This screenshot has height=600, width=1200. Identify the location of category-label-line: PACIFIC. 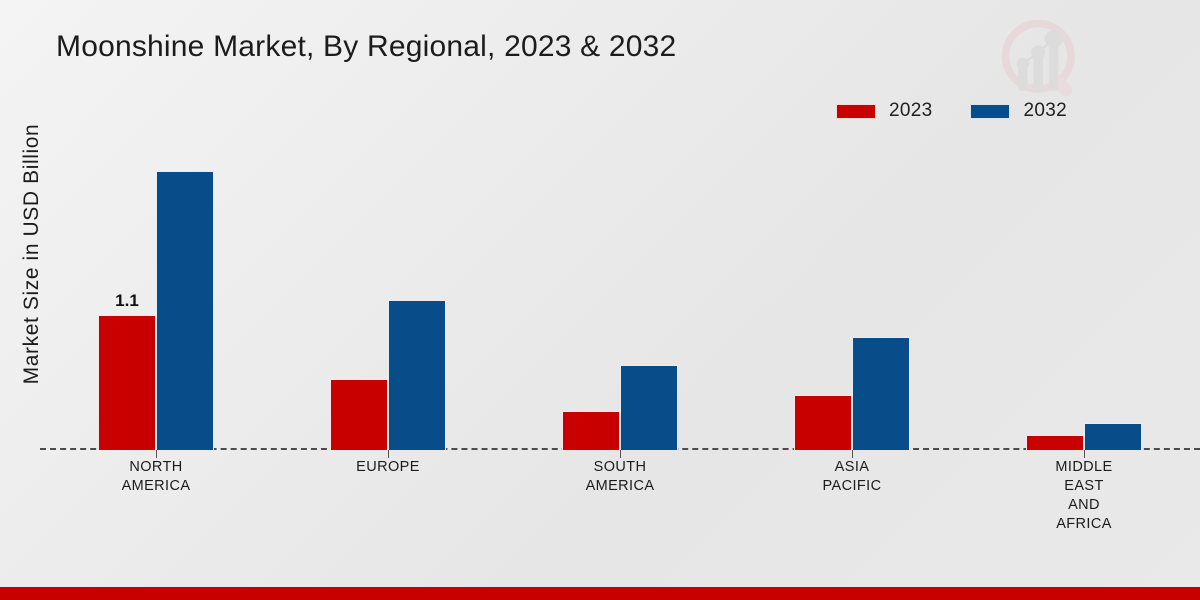
(852, 486).